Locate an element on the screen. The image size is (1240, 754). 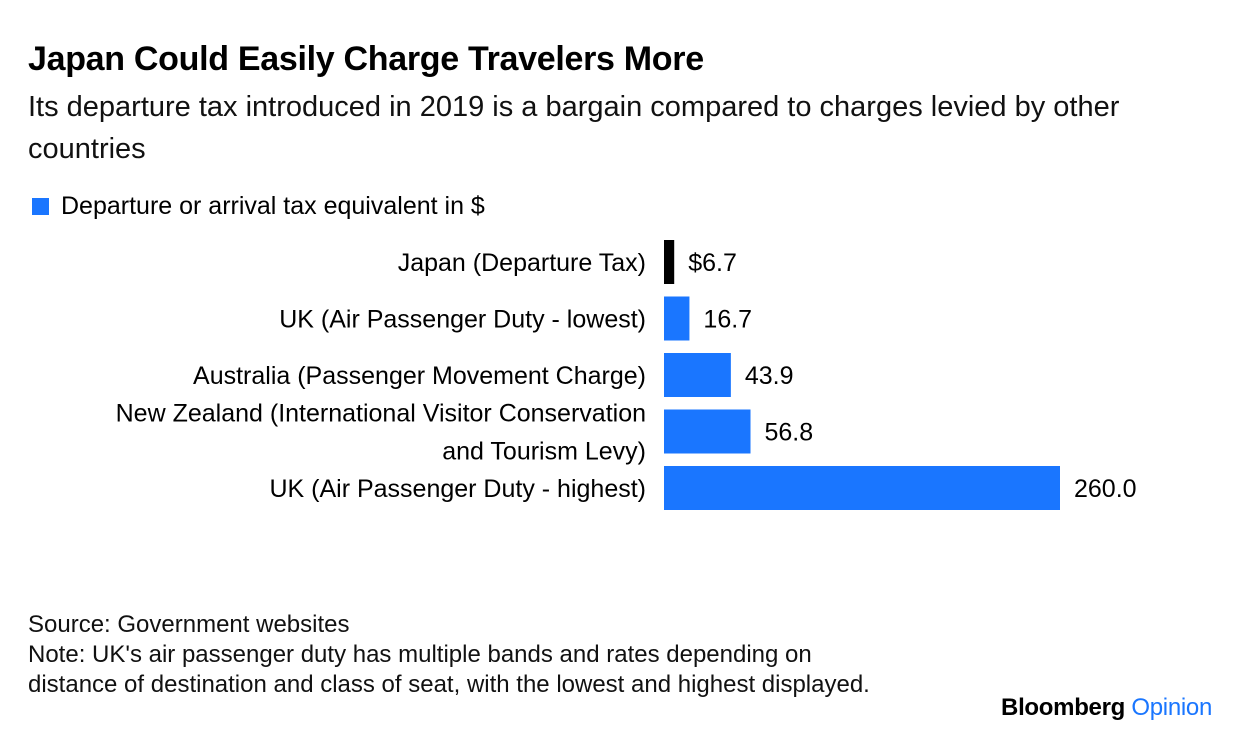
legend-label: Departure or arrival tax equivalent in $ is located at coordinates (273, 206).